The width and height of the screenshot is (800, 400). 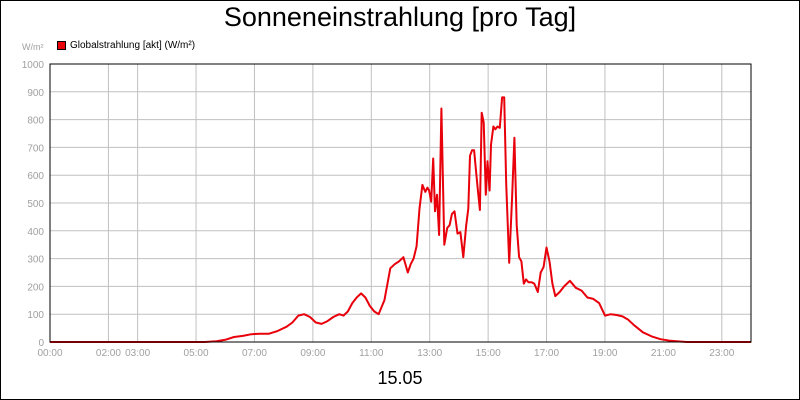 What do you see at coordinates (33, 47) in the screenshot?
I see `y-axis-unit-label: W/m²` at bounding box center [33, 47].